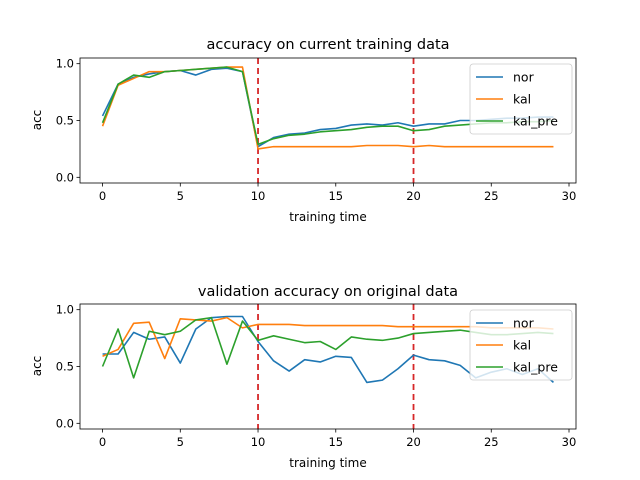 This screenshot has height=480, width=640. I want to click on chart-title: validation accuracy on original data, so click(328, 292).